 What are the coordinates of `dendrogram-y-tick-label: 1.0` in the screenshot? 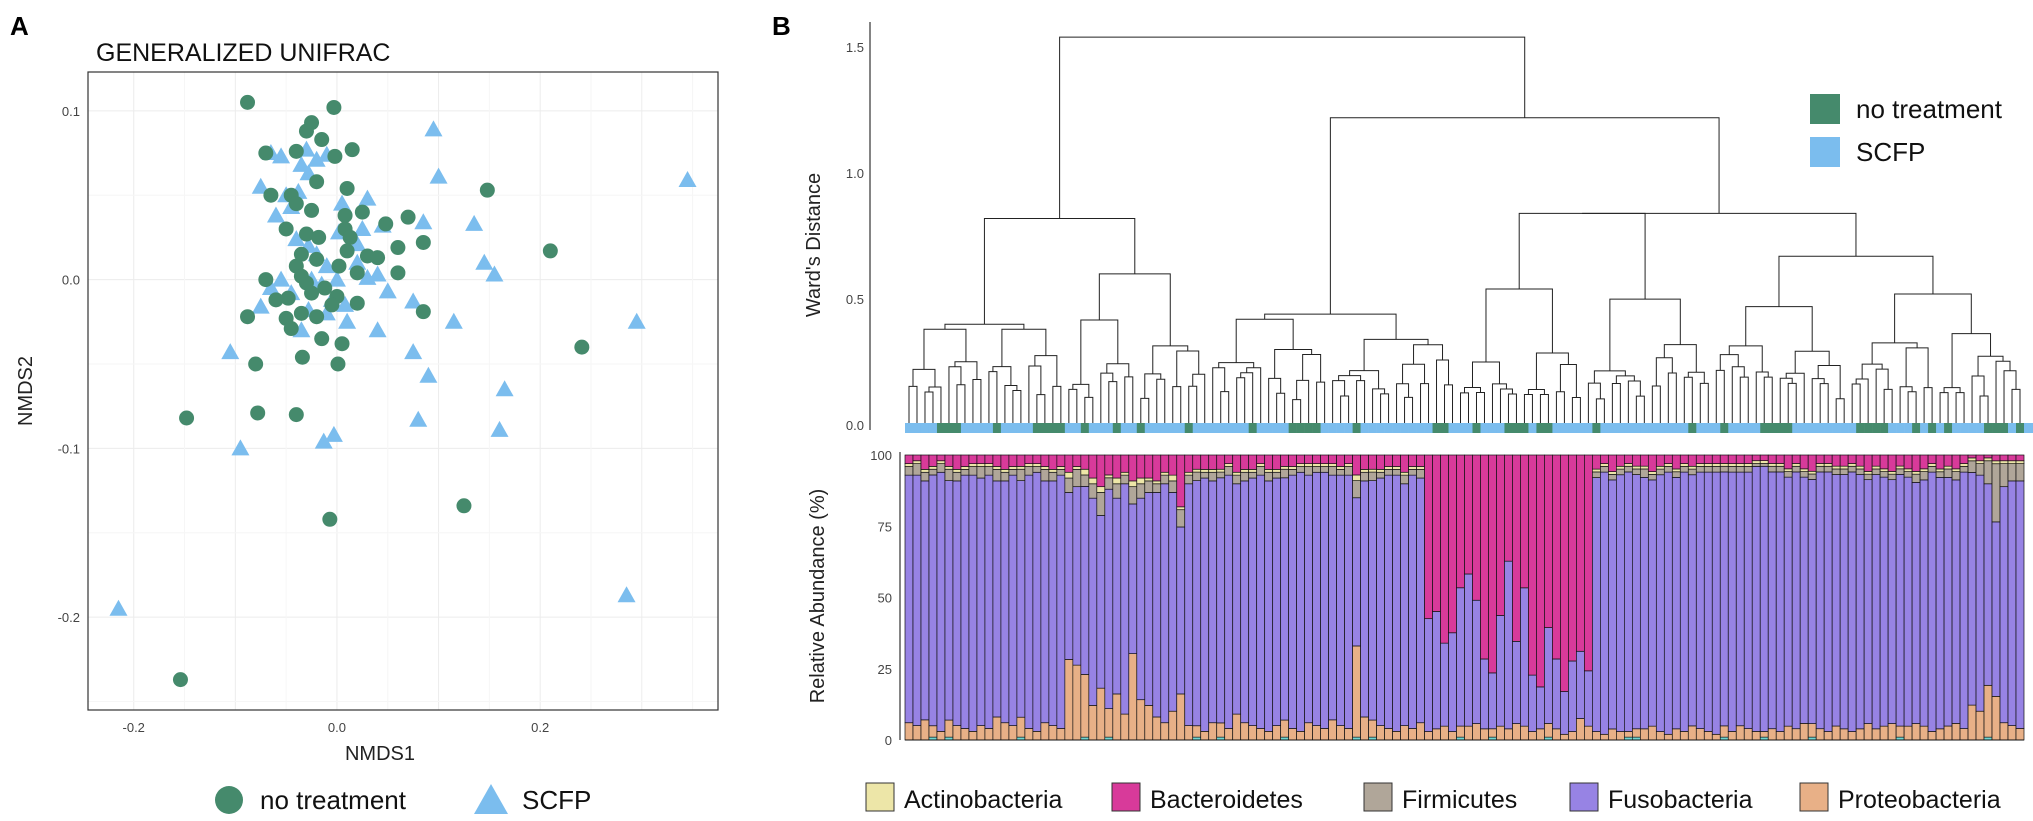 It's located at (855, 173).